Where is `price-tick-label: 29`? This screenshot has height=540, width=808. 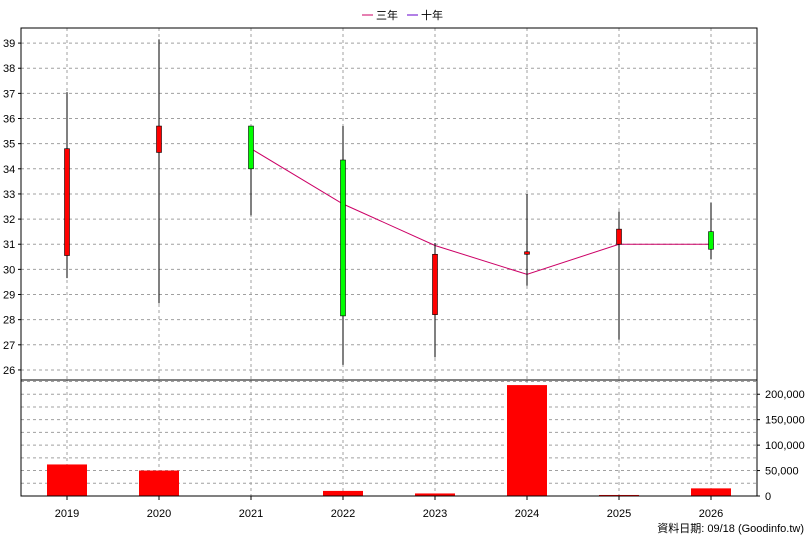
price-tick-label: 29 is located at coordinates (9, 296).